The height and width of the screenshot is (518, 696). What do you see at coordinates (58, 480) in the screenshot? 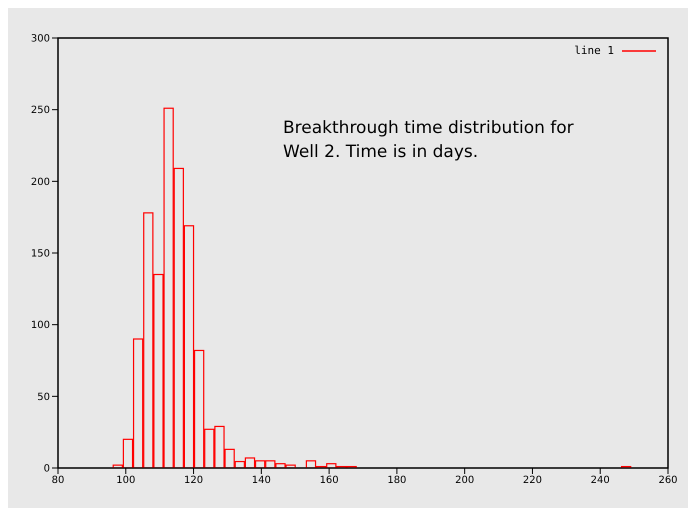
I see `x-tick-label: 80` at bounding box center [58, 480].